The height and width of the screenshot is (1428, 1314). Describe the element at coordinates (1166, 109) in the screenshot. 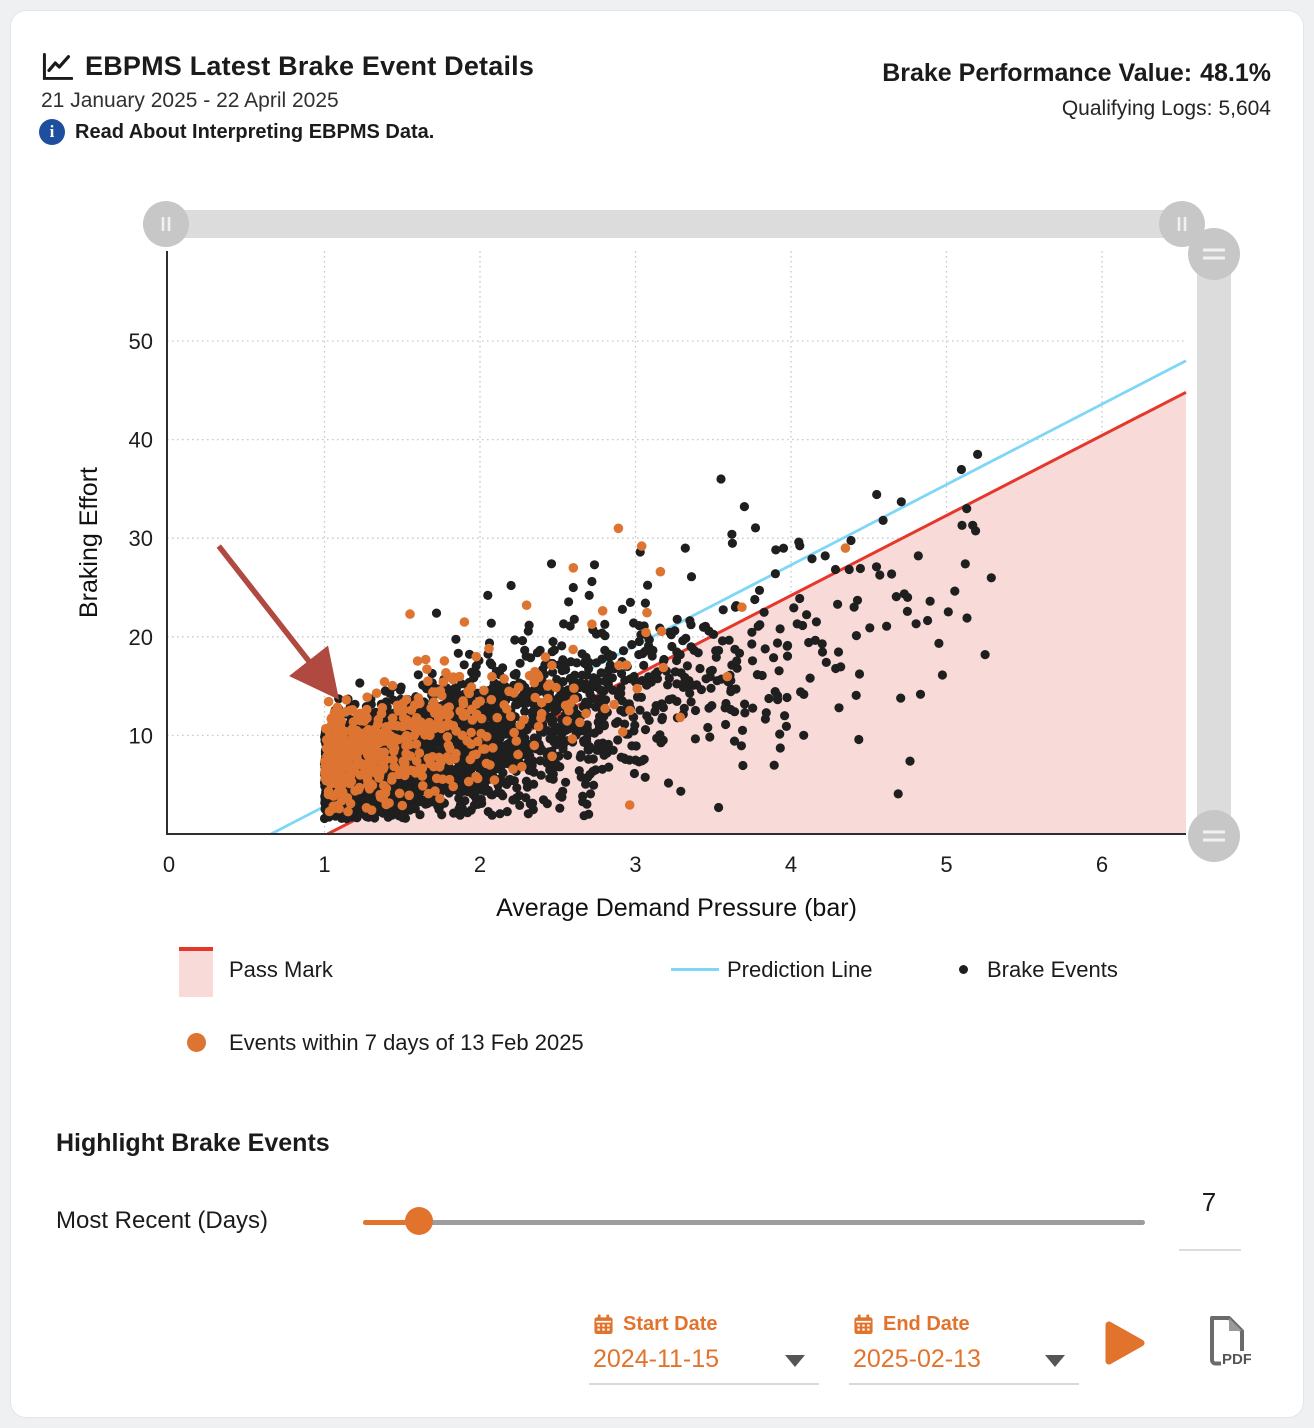

I see `qualifying-logs: Qualifying Logs: 5,604` at that location.